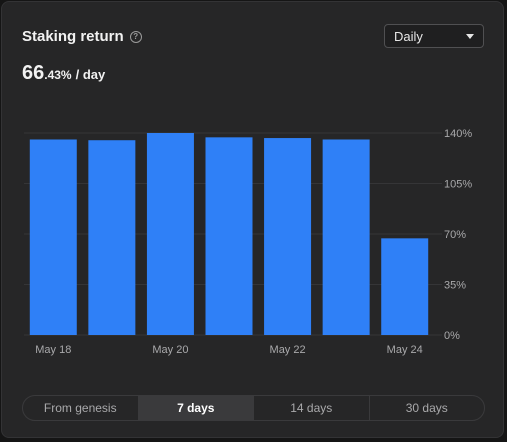 The width and height of the screenshot is (507, 442). What do you see at coordinates (33, 73) in the screenshot?
I see `rate-integer: 66` at bounding box center [33, 73].